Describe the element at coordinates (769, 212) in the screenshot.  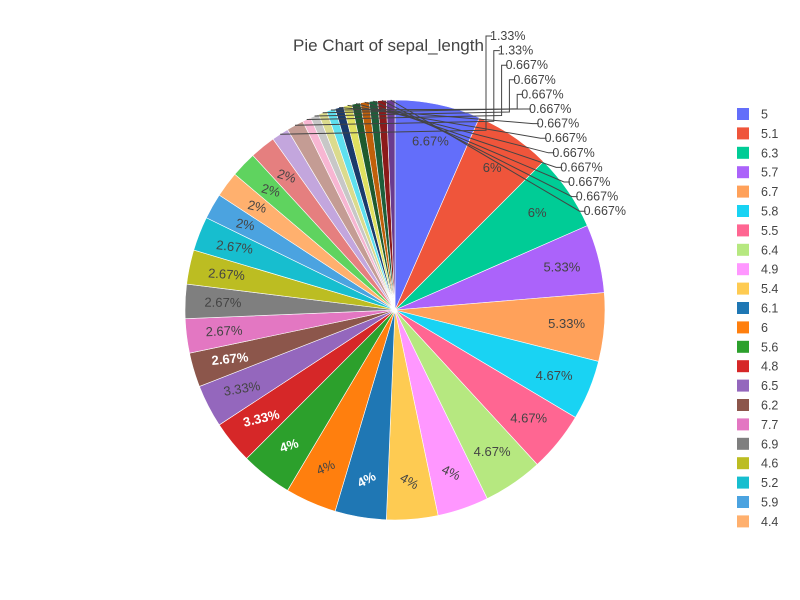
I see `legend-label: 5.8` at that location.